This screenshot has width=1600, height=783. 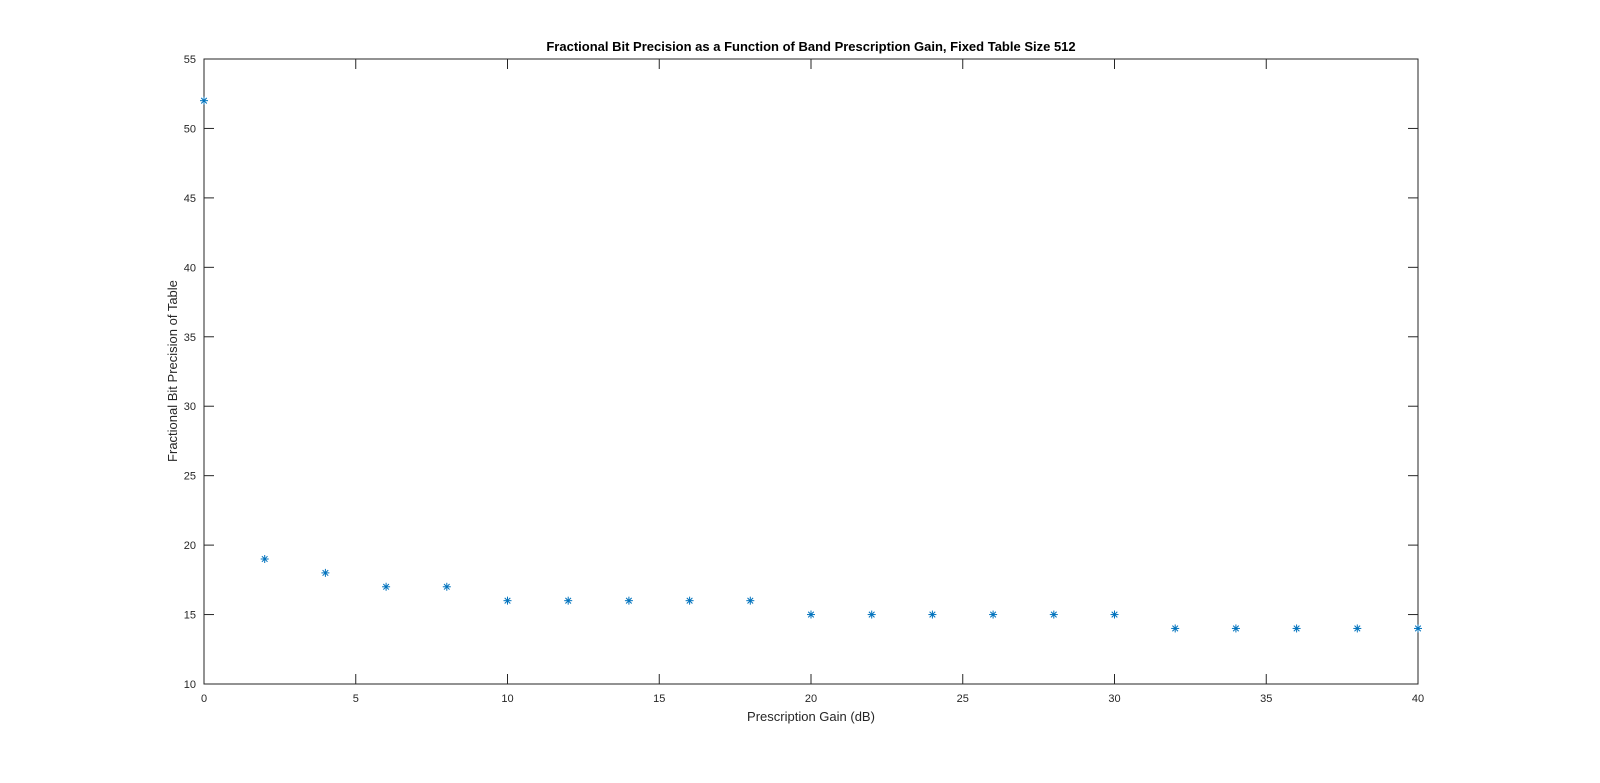 I want to click on x-tick-label: 25, so click(x=963, y=699).